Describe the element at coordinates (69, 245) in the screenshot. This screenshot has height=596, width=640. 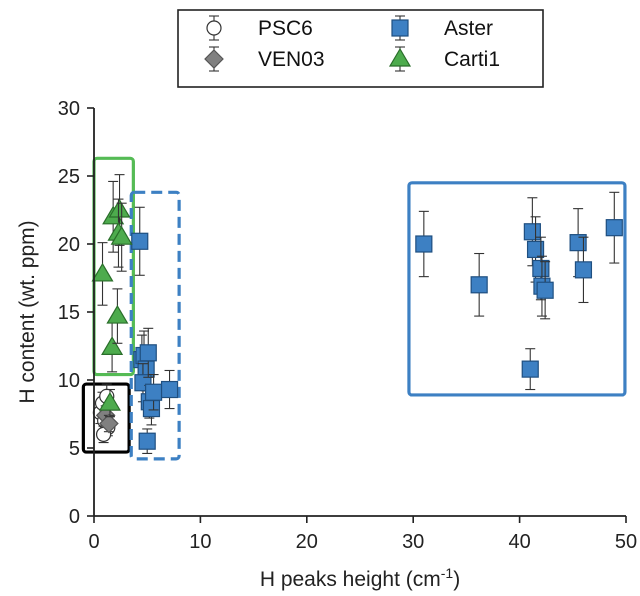
I see `y-tick-label: 20` at that location.